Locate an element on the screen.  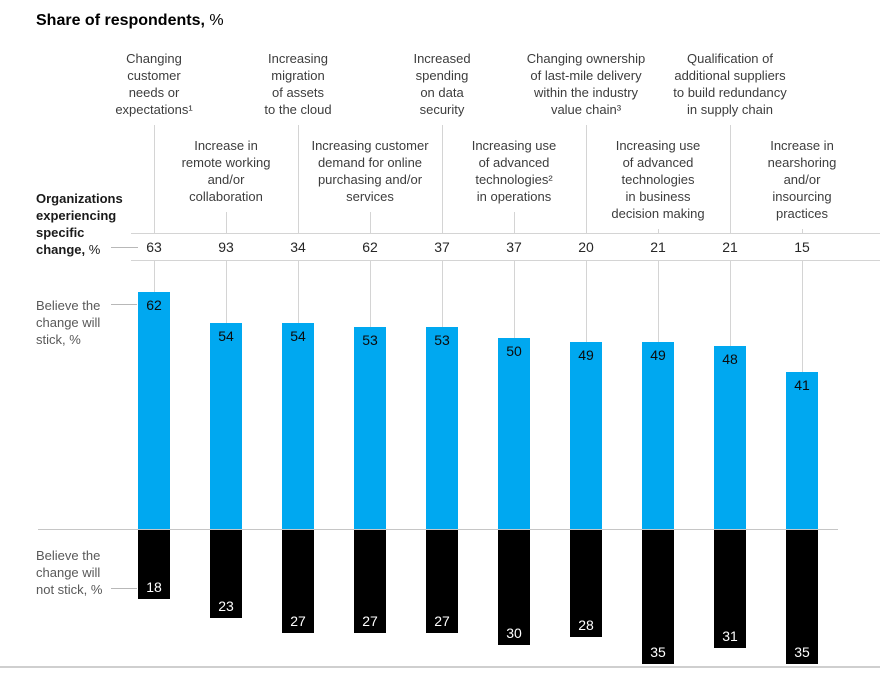
experiencing-value-10: 15 is located at coordinates (802, 247).